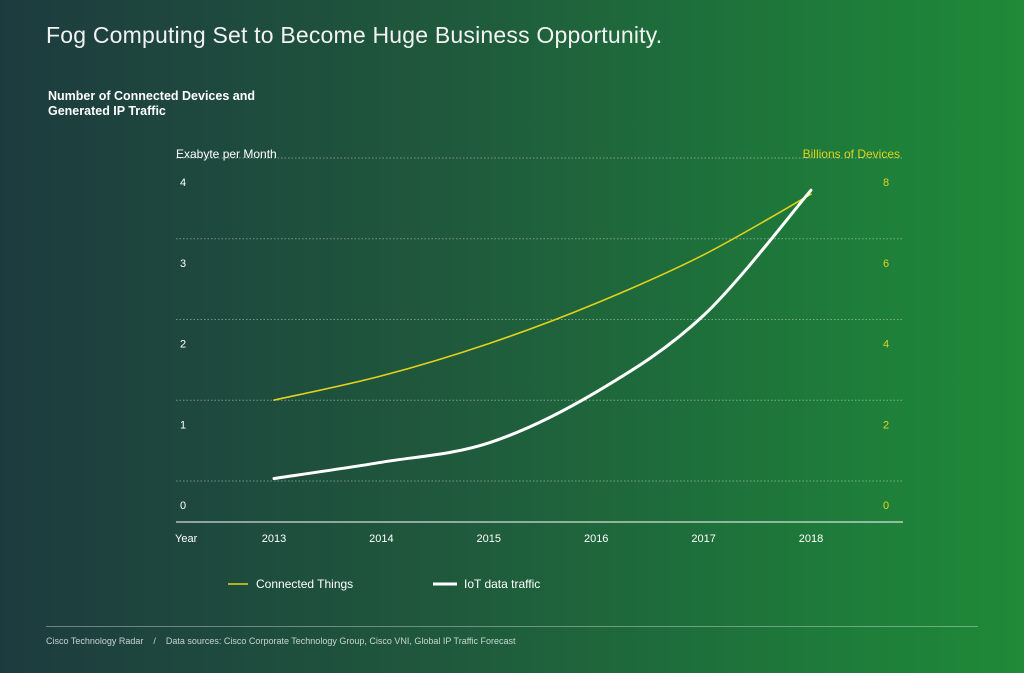 The image size is (1024, 673). I want to click on y-tick-label: 2, so click(183, 345).